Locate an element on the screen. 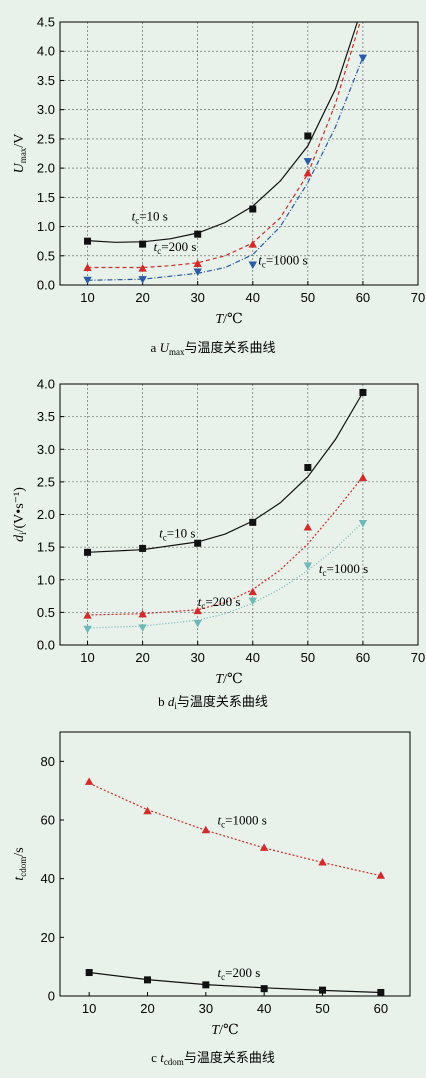 This screenshot has height=1078, width=426. y-tick-label: 4.5 is located at coordinates (46, 22).